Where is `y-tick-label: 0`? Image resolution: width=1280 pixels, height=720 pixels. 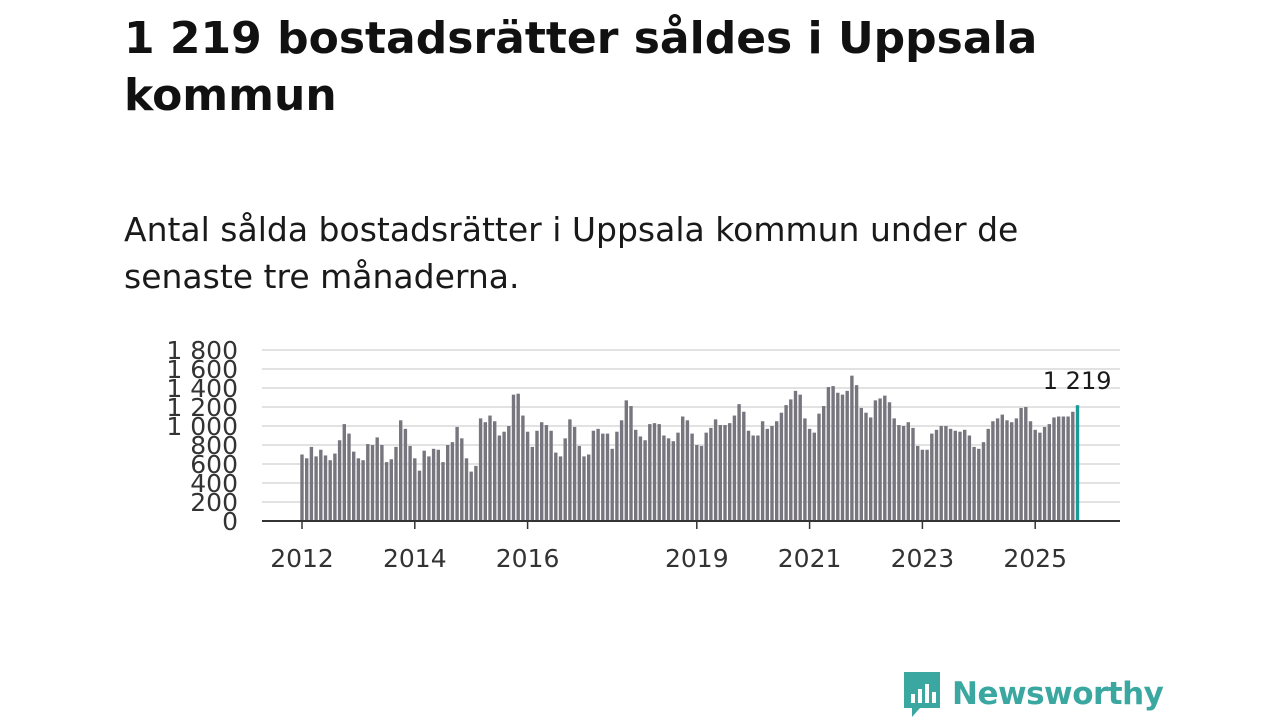 y-tick-label: 0 is located at coordinates (230, 521).